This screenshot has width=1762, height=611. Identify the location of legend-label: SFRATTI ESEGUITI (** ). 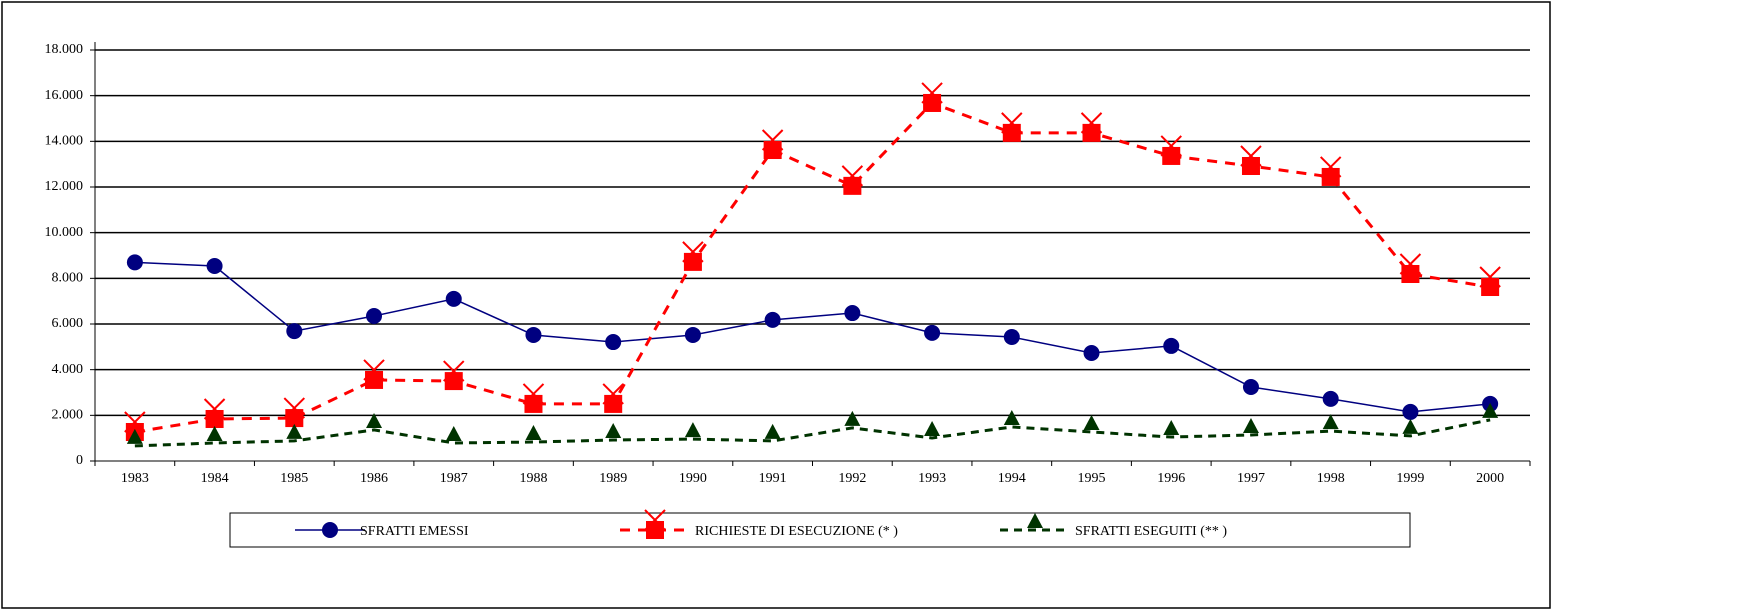
(1151, 531).